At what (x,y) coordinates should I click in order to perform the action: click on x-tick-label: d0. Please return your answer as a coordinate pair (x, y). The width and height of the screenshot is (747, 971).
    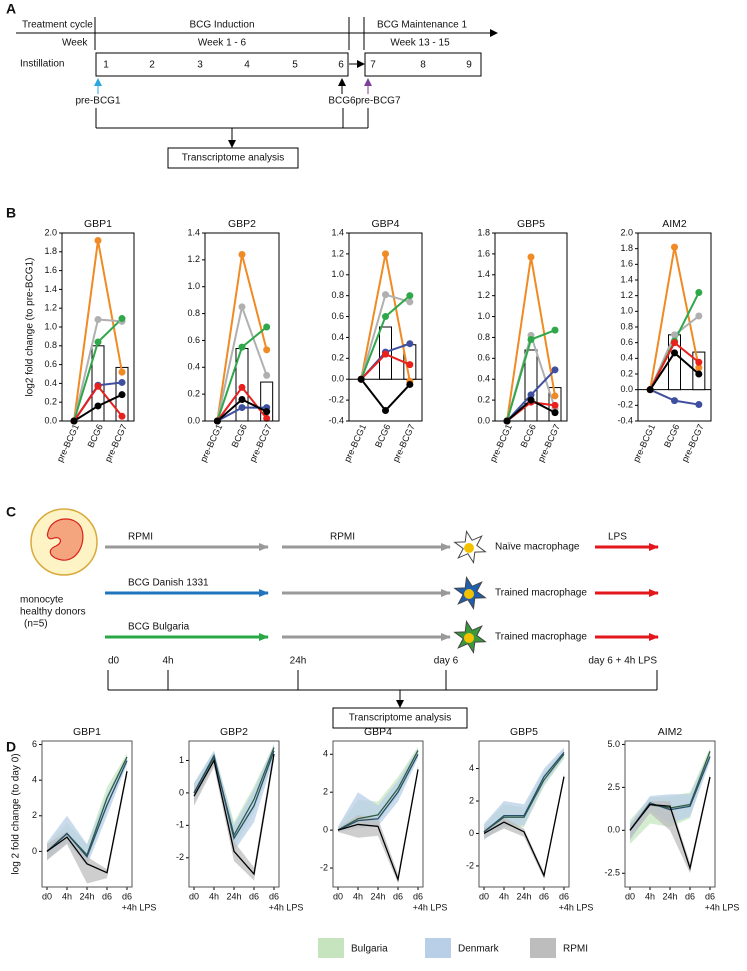
    Looking at the image, I should click on (338, 896).